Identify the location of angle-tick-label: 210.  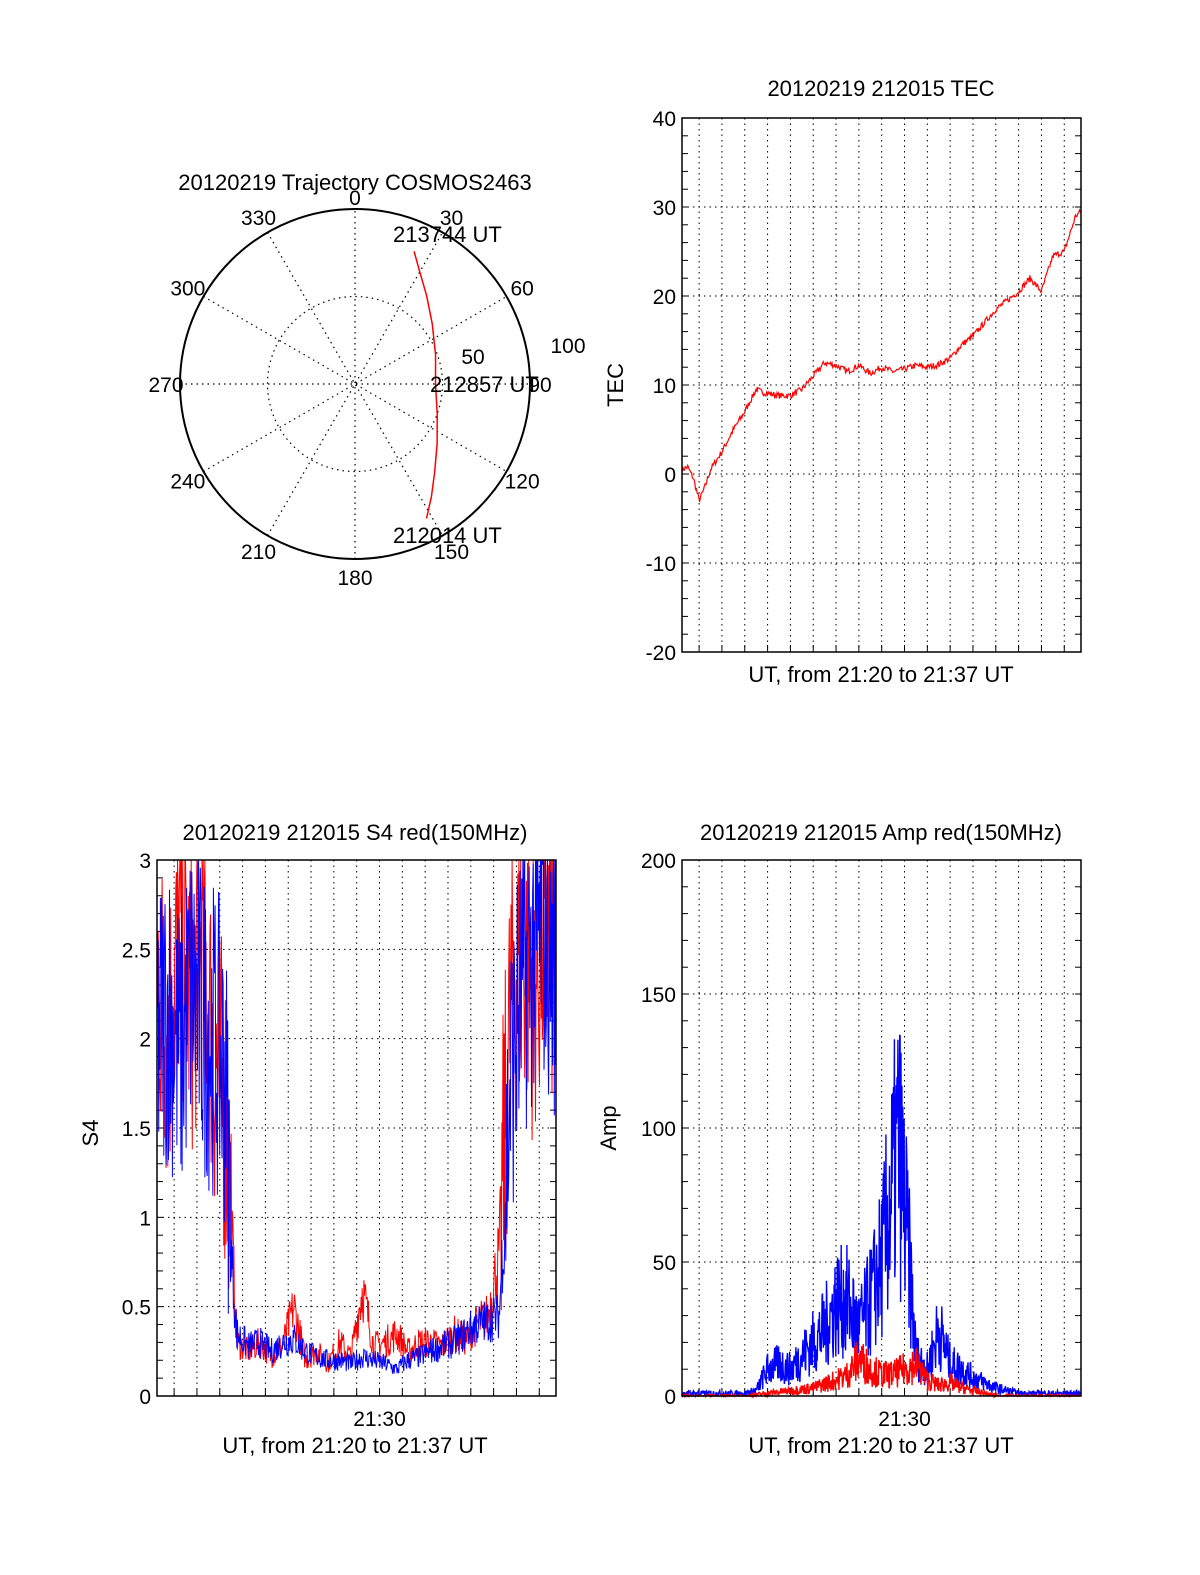
(258, 552).